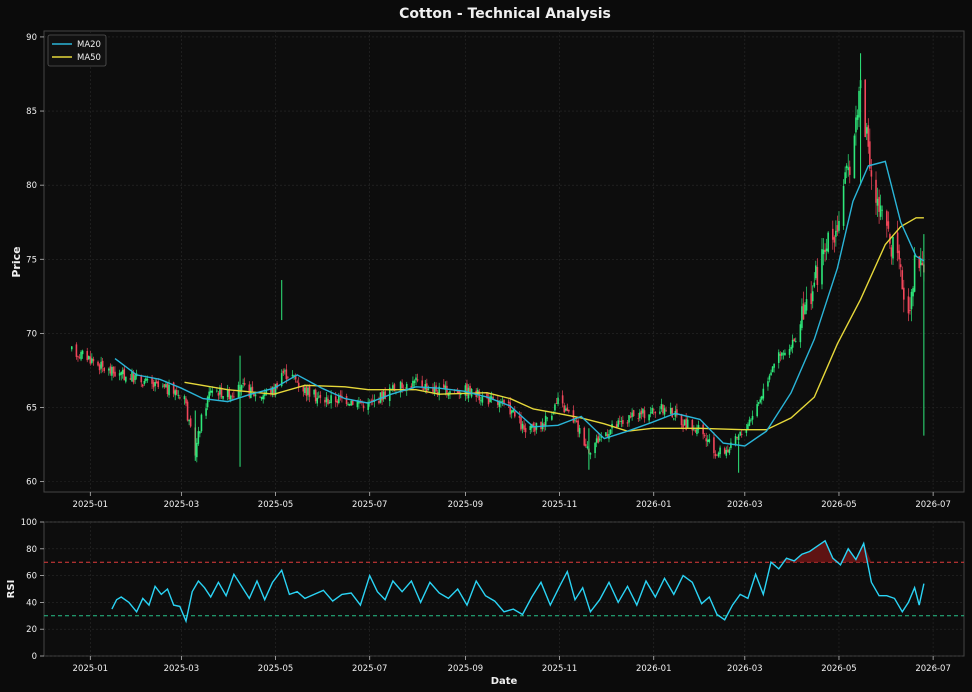 The height and width of the screenshot is (692, 972). I want to click on price-x-tick-label: 2025-05, so click(276, 505).